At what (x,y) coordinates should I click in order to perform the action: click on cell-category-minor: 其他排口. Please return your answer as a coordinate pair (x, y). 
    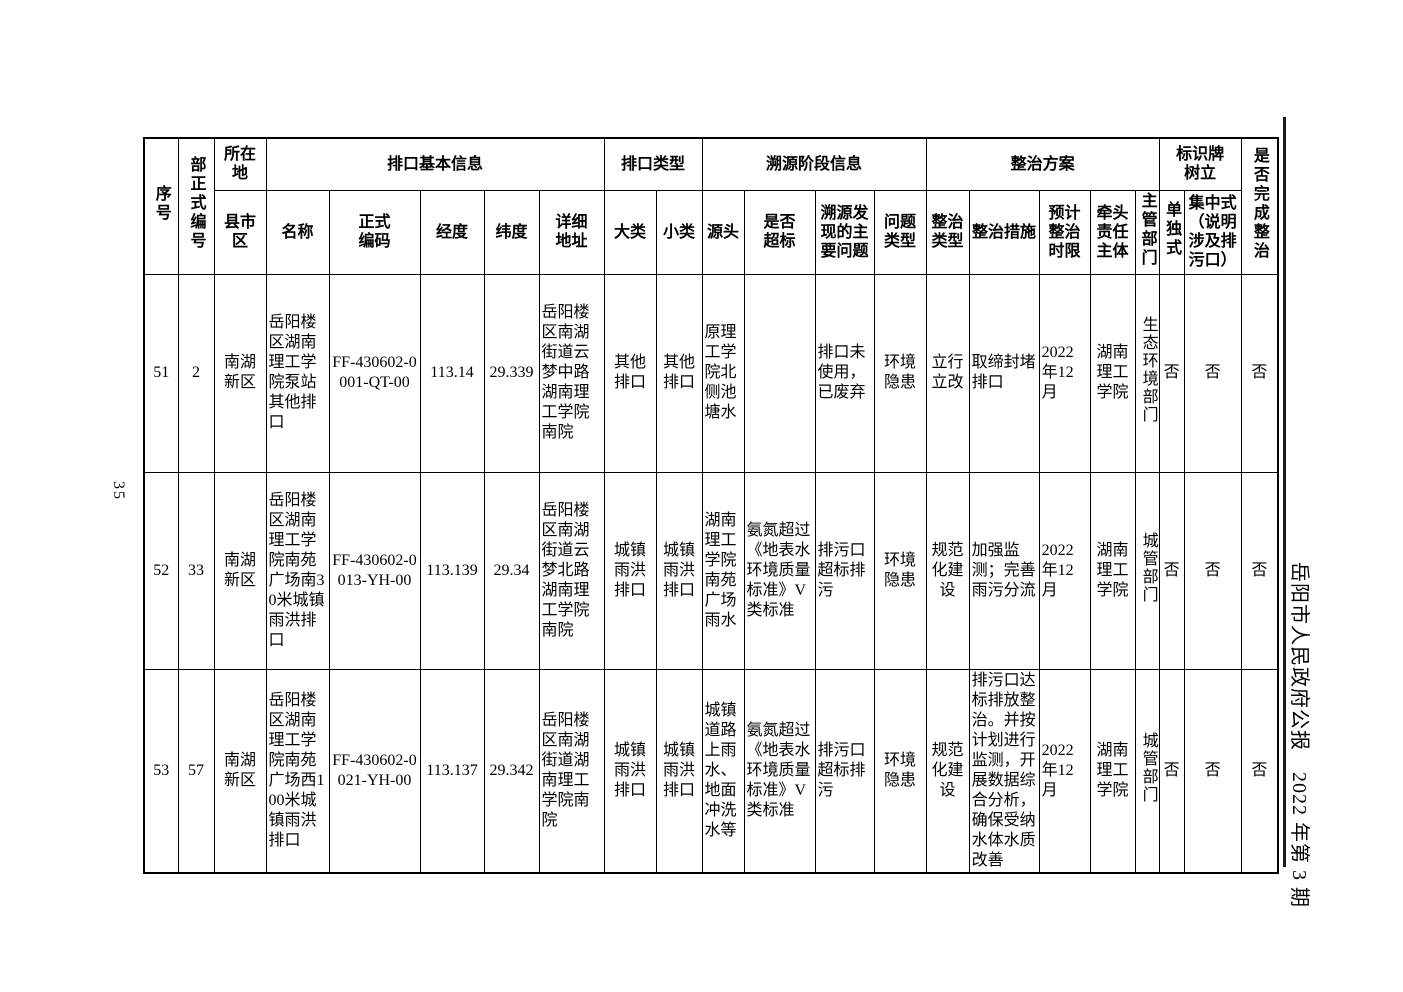
    Looking at the image, I should click on (679, 373).